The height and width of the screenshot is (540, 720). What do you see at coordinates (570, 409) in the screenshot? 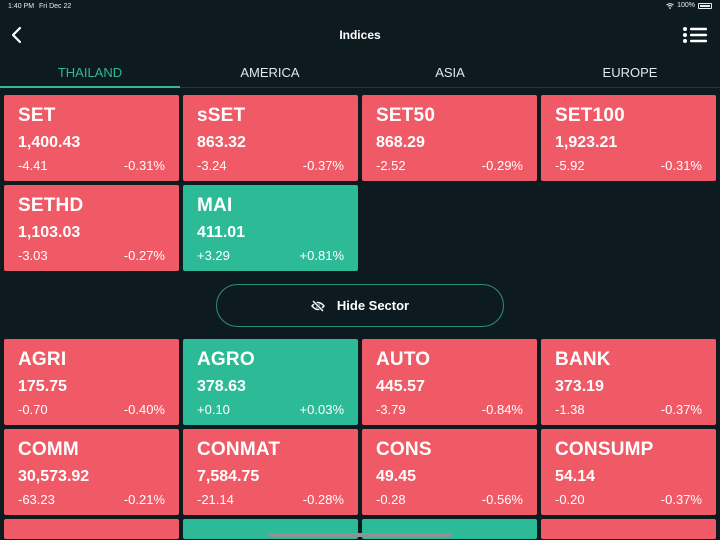
I see `sector-change: -1.38` at bounding box center [570, 409].